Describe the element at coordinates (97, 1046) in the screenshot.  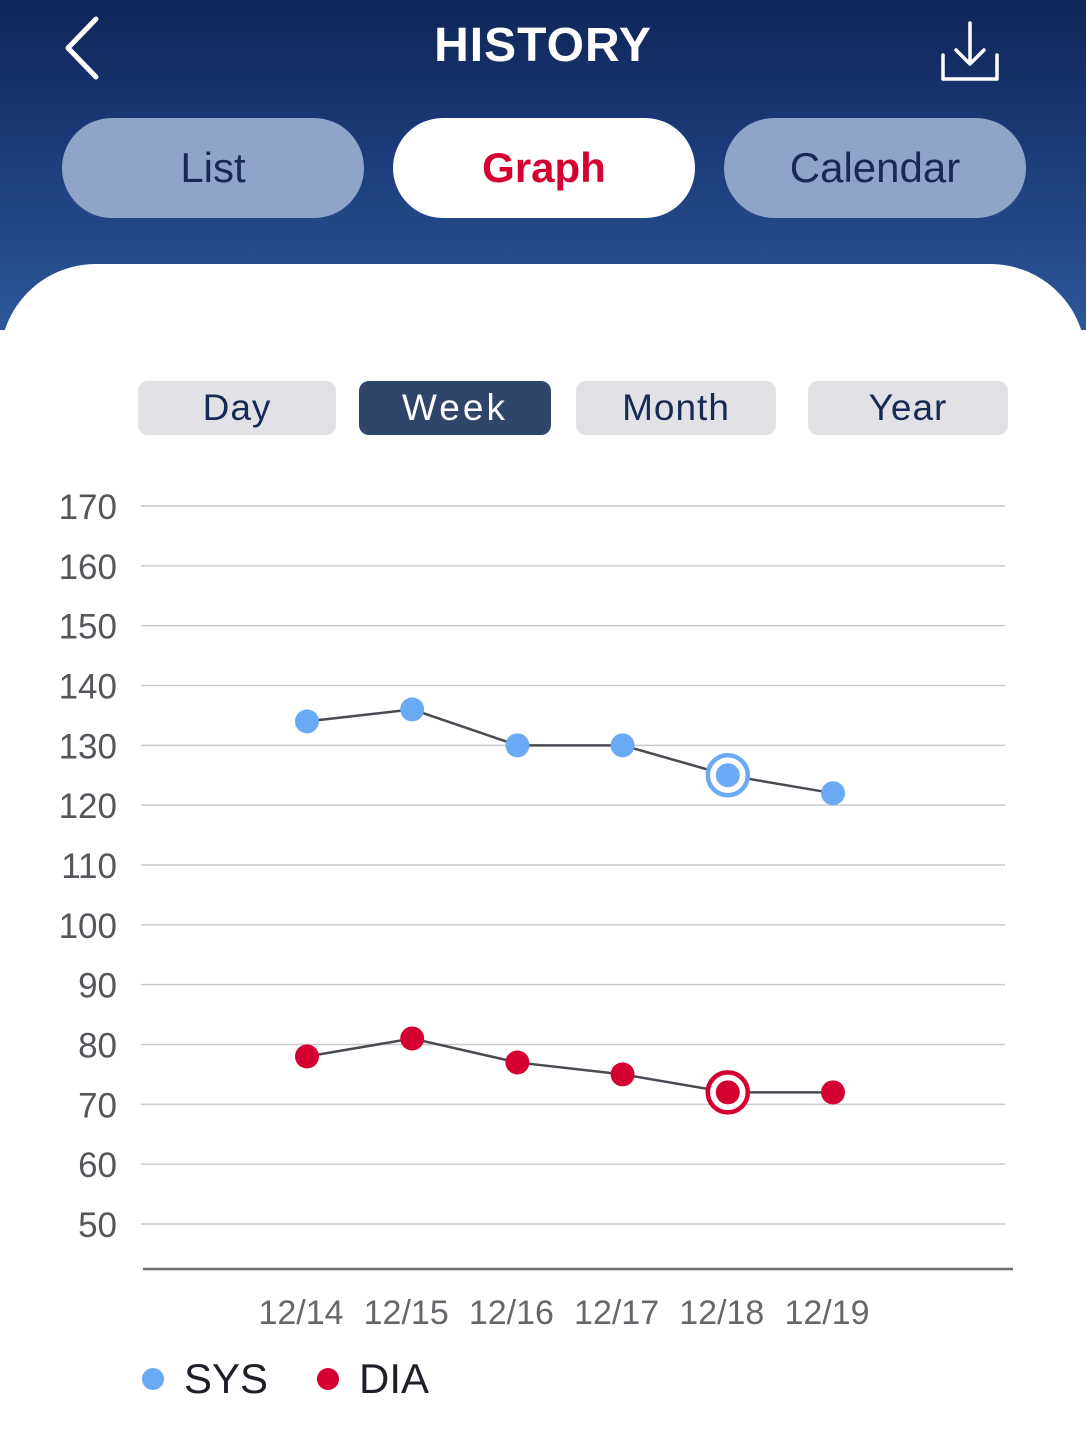
I see `y-tick-label: 80` at that location.